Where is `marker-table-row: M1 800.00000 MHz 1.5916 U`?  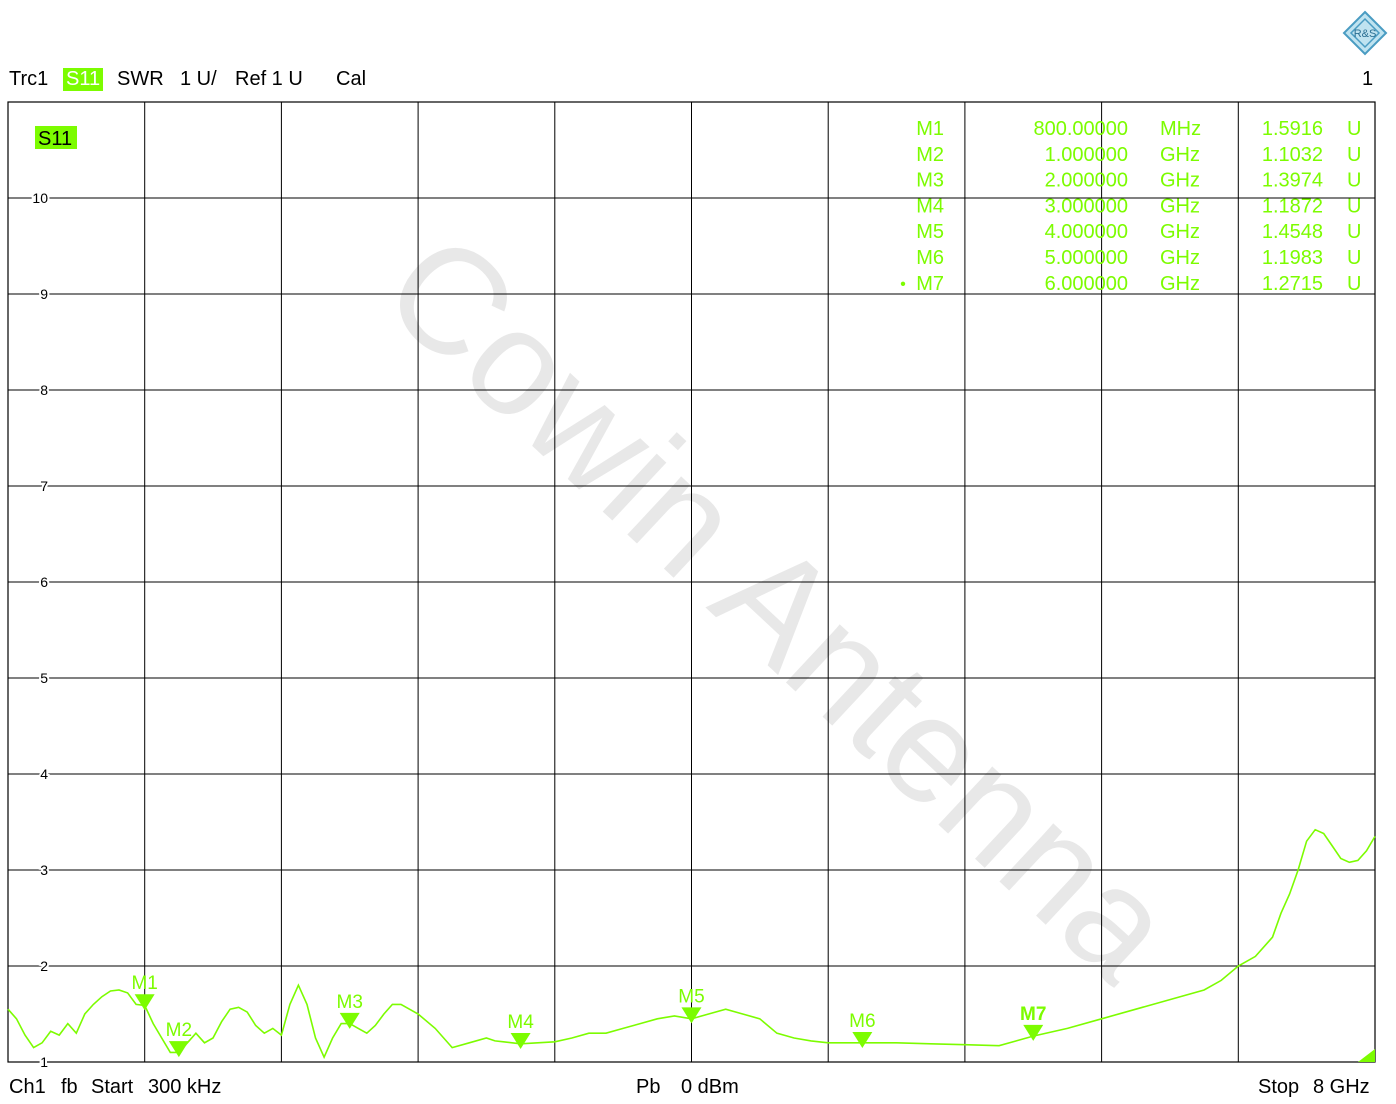 marker-table-row: M1 800.00000 MHz 1.5916 U is located at coordinates (1138, 129).